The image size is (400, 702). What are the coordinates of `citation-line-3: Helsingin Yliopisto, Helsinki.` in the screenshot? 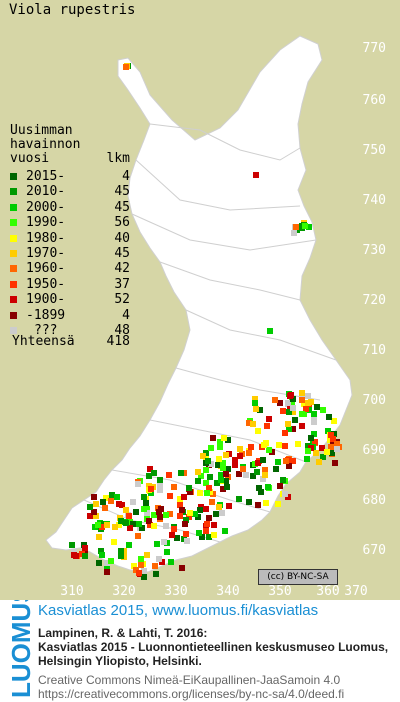 It's located at (120, 661).